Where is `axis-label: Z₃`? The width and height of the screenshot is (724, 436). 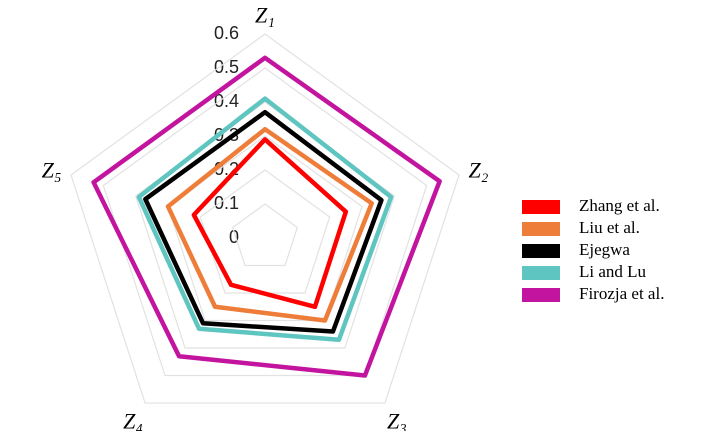 axis-label: Z₃ is located at coordinates (397, 420).